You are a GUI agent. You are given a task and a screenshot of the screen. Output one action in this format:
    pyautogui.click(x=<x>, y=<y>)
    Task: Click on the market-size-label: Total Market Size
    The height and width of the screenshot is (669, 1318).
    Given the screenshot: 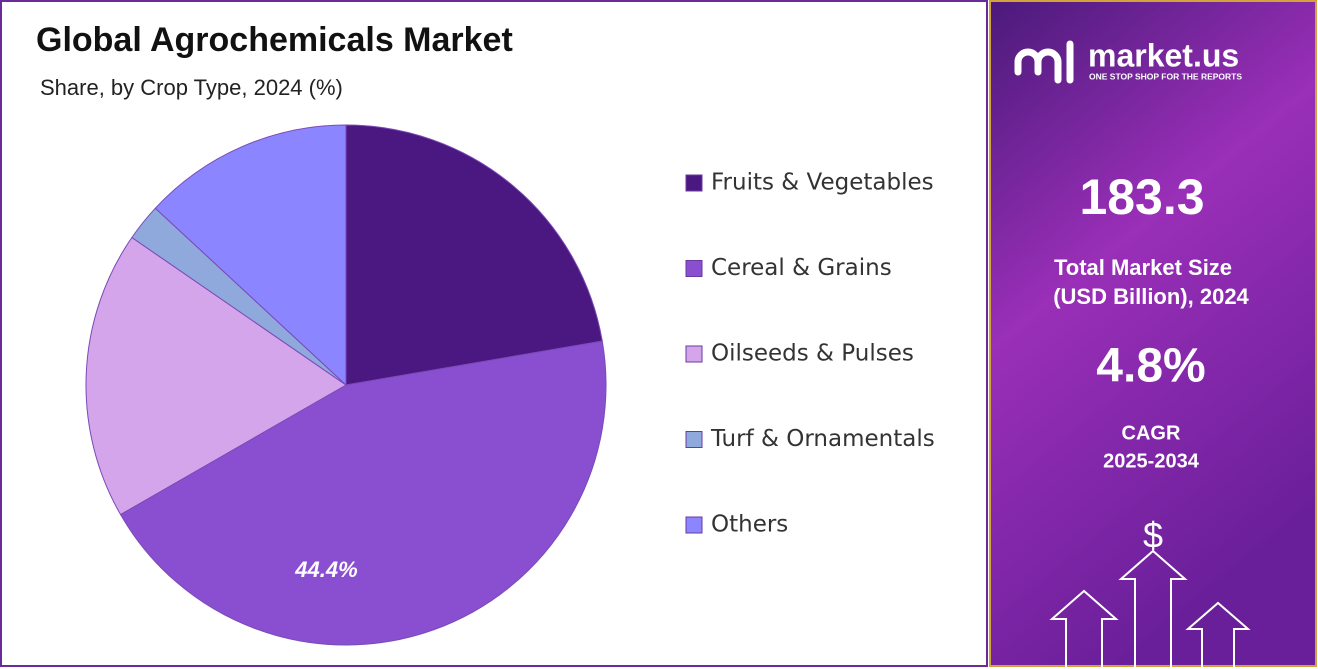 What is the action you would take?
    pyautogui.click(x=1143, y=267)
    